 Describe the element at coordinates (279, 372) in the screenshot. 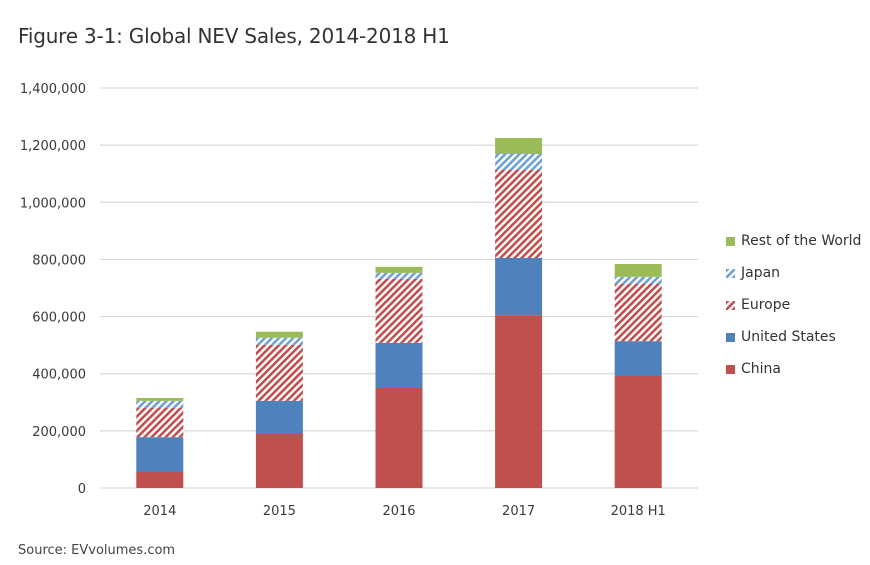

I see `bar-segment-europe-2015` at that location.